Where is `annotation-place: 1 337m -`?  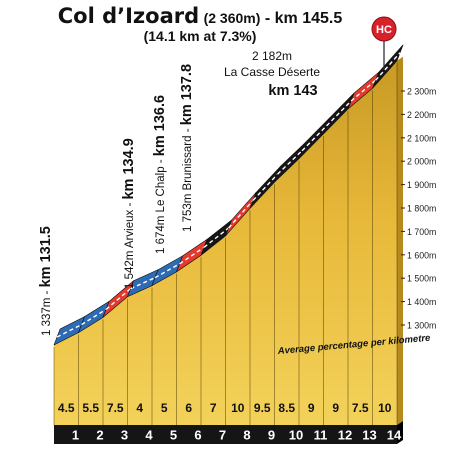 annotation-place: 1 337m - is located at coordinates (47, 311).